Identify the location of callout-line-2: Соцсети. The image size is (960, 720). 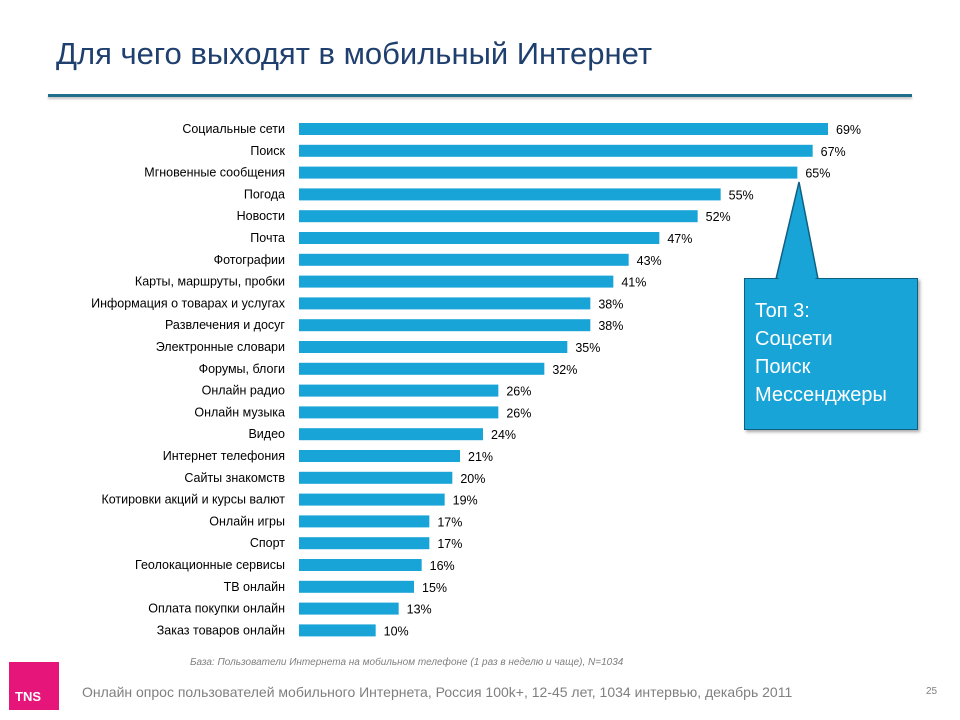
(794, 339).